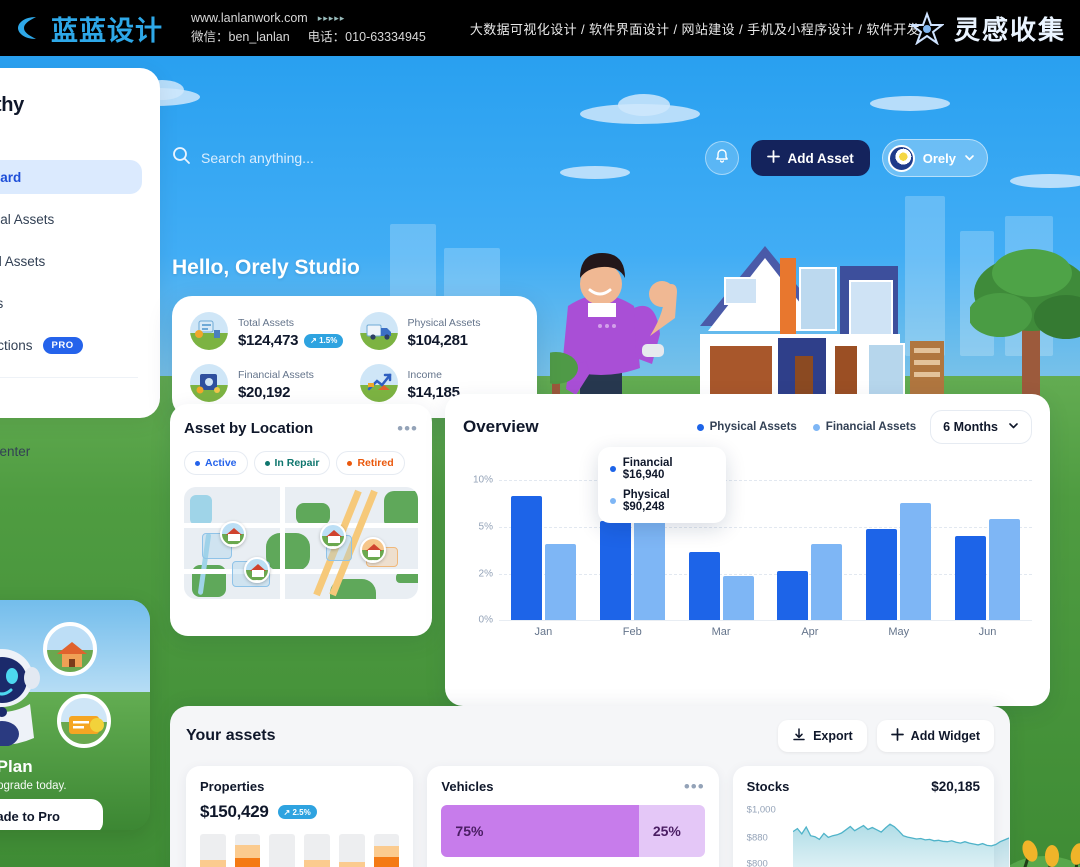 This screenshot has height=867, width=1080. I want to click on search-bar, so click(438, 158).